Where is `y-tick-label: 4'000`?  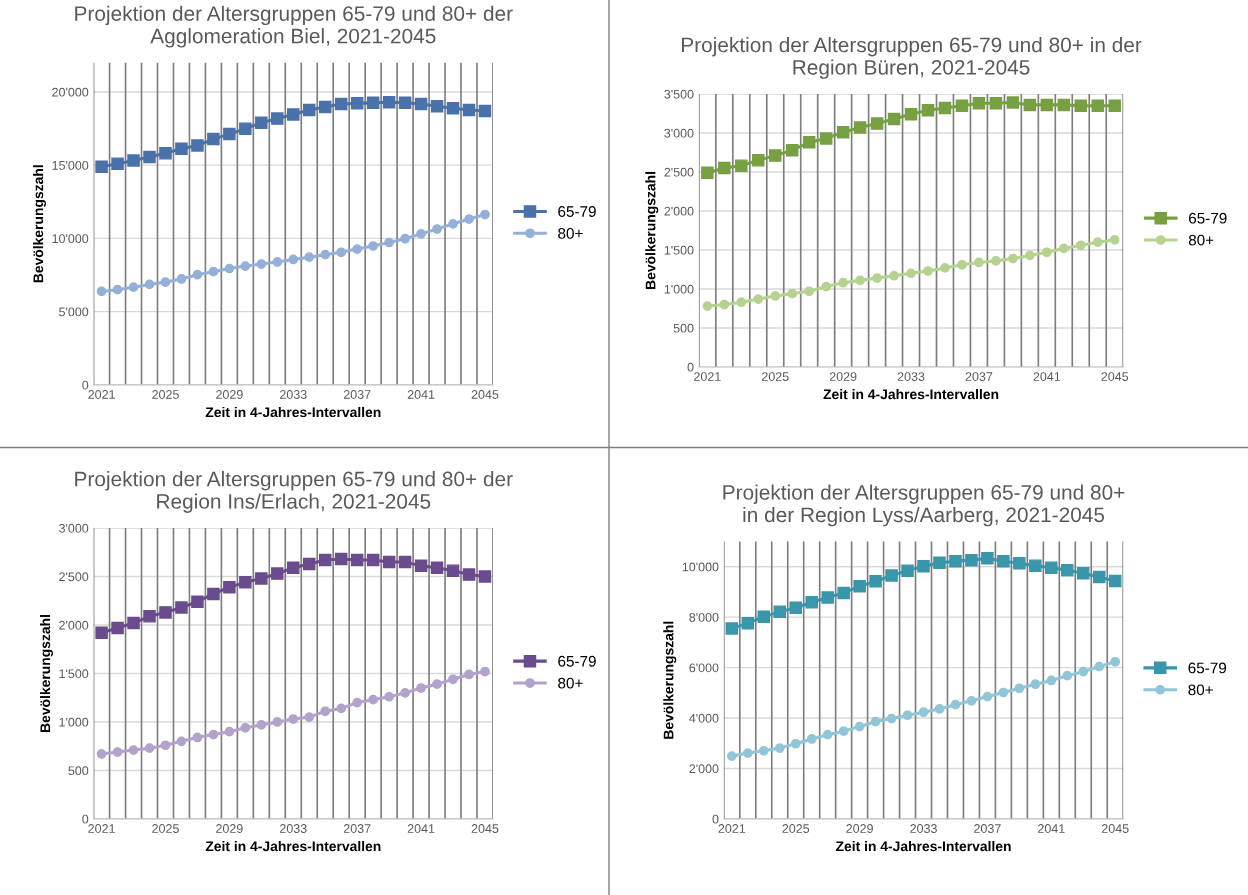 y-tick-label: 4'000 is located at coordinates (704, 718).